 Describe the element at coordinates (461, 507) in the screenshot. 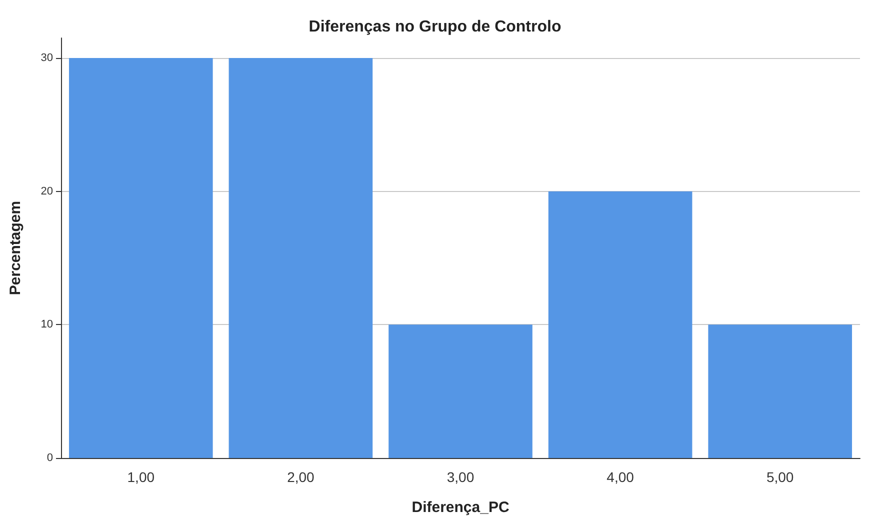

I see `x-axis-title: Diferença_PC` at that location.